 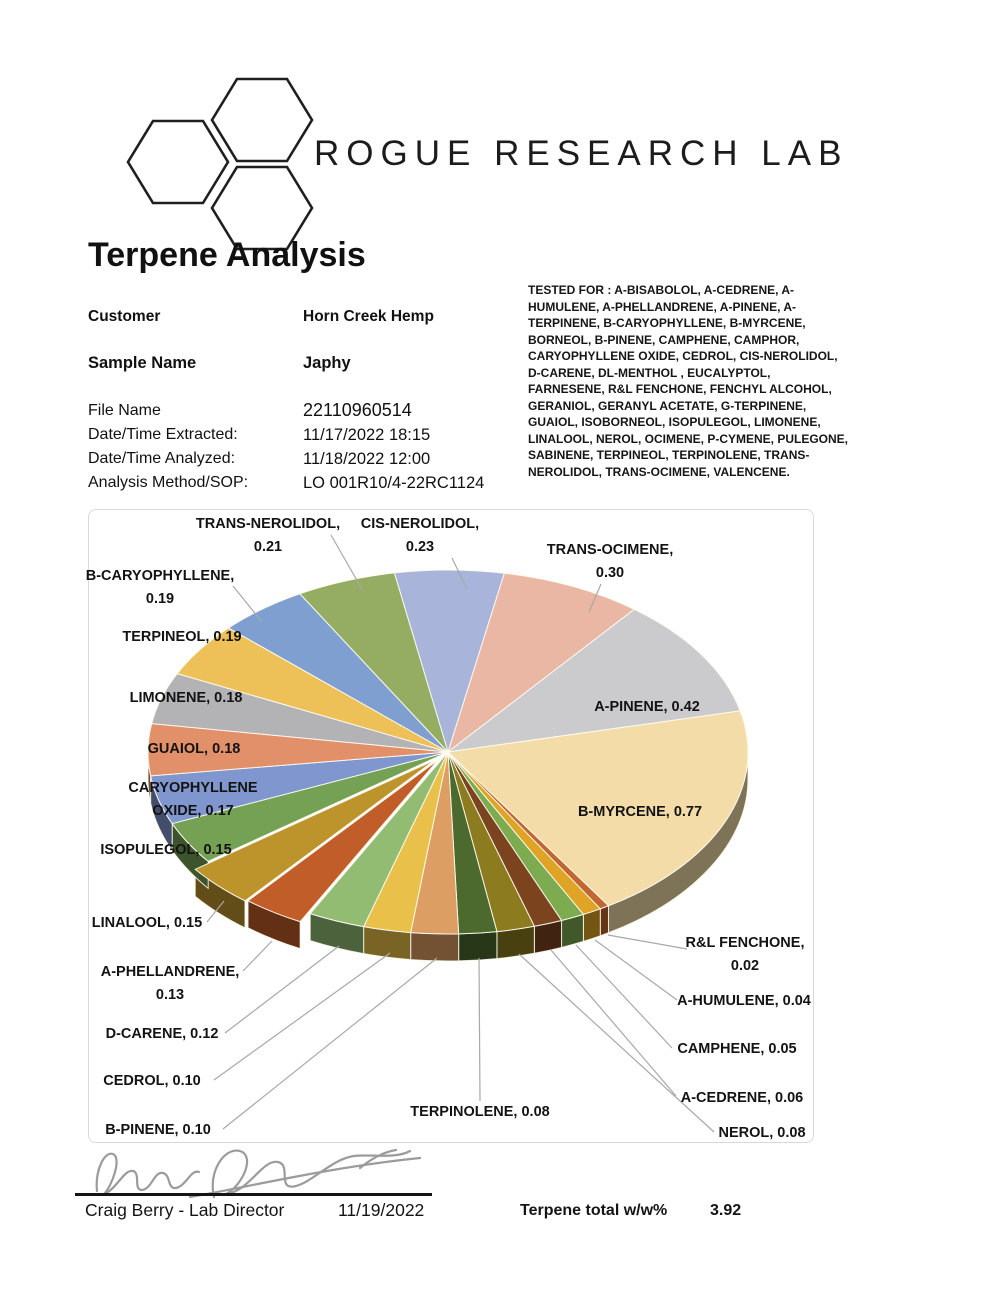 What do you see at coordinates (124, 316) in the screenshot?
I see `customer-label: Customer` at bounding box center [124, 316].